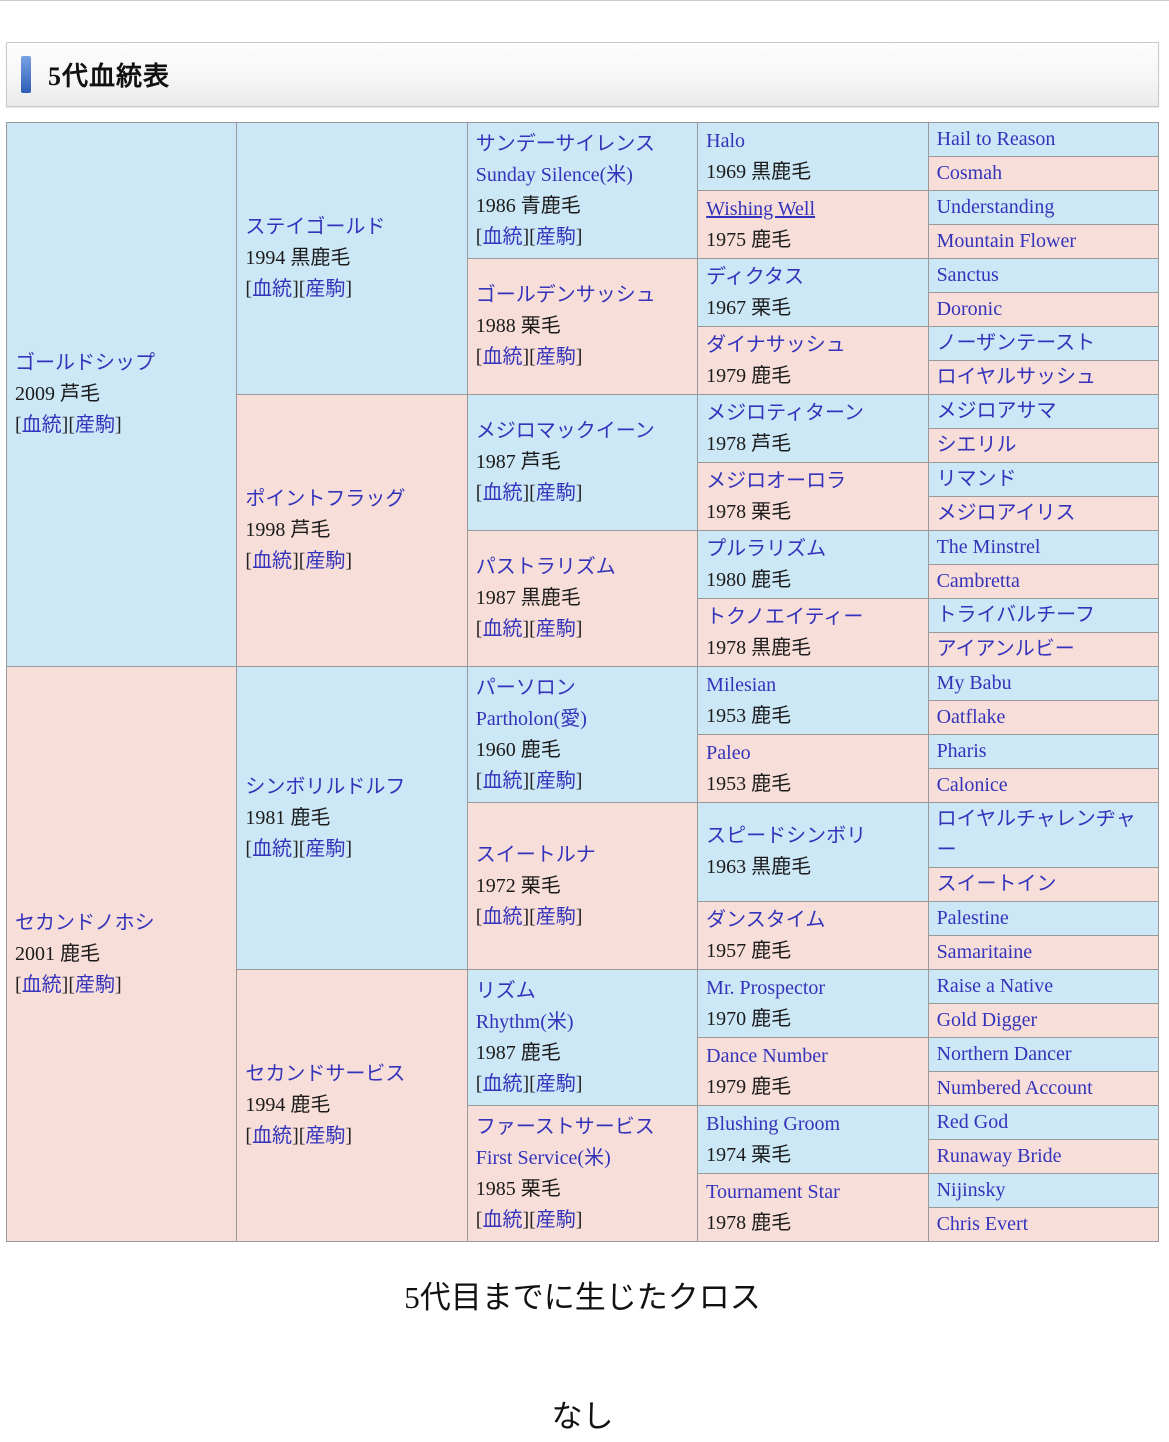 Image resolution: width=1169 pixels, height=1442 pixels. Describe the element at coordinates (761, 208) in the screenshot. I see `horse-name-link: Wishing Well` at that location.